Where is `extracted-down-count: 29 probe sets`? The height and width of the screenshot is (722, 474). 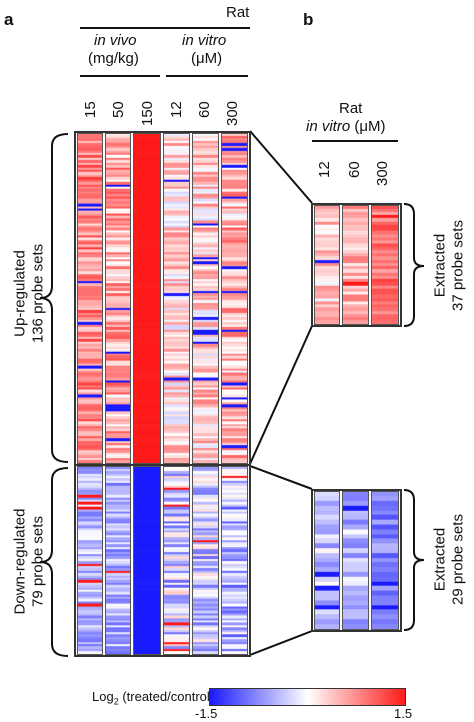 extracted-down-count: 29 probe sets is located at coordinates (458, 559).